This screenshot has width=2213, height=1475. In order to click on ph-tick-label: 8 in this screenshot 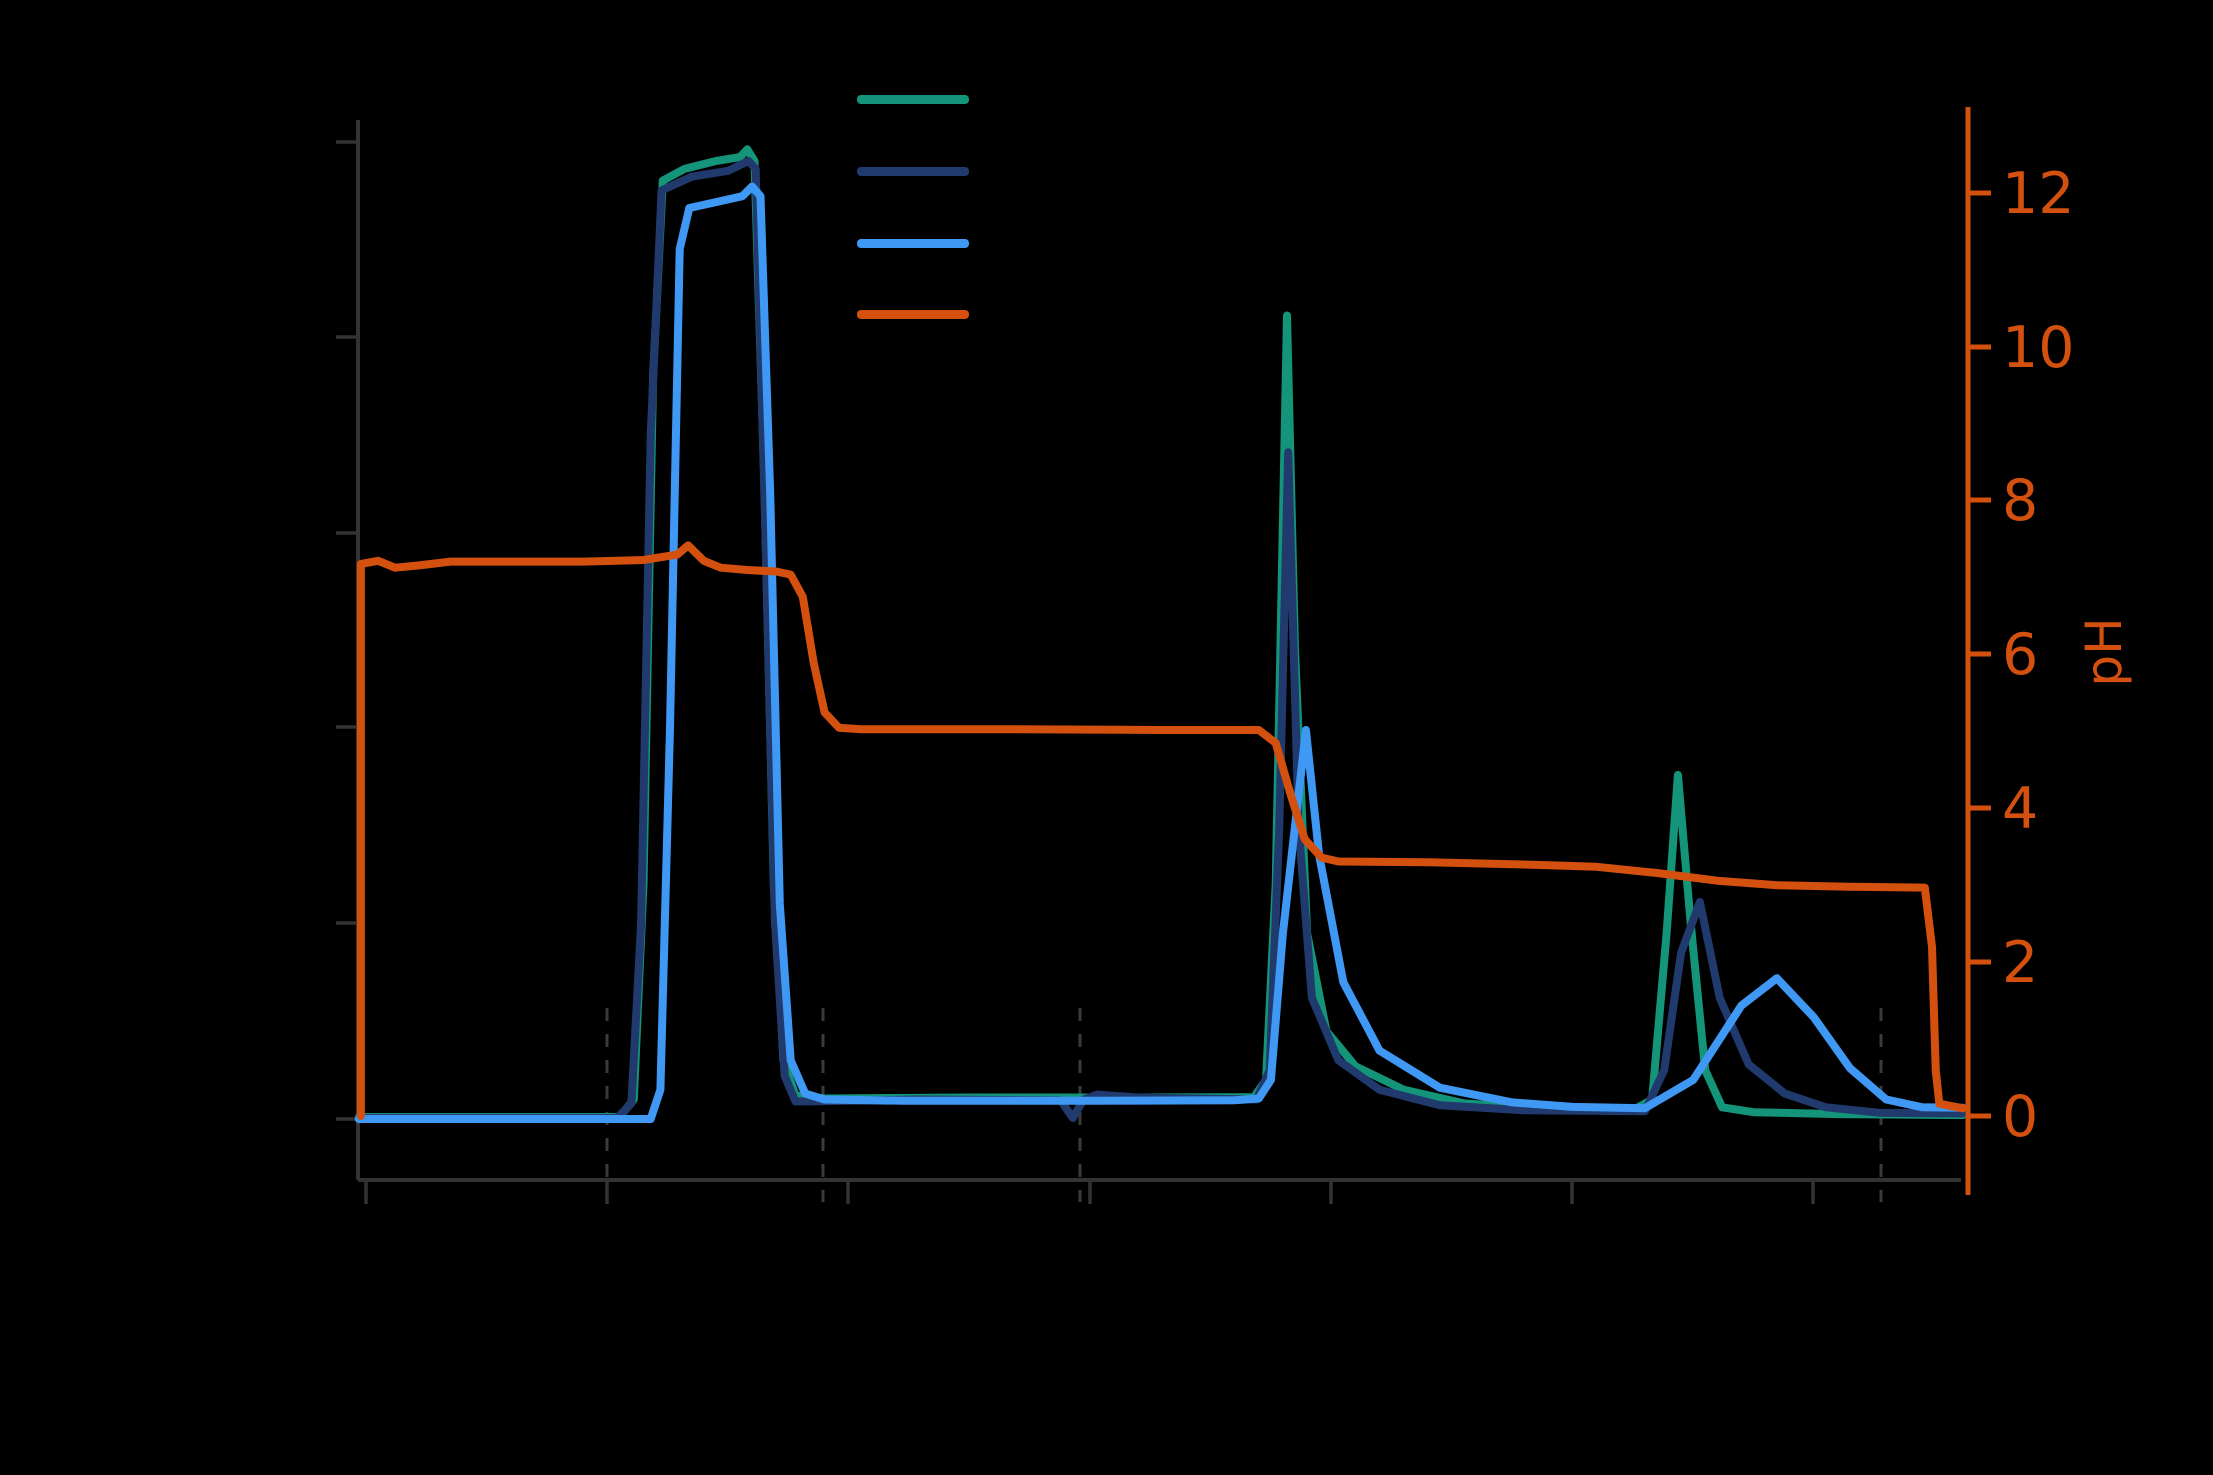, I will do `click(2020, 501)`.